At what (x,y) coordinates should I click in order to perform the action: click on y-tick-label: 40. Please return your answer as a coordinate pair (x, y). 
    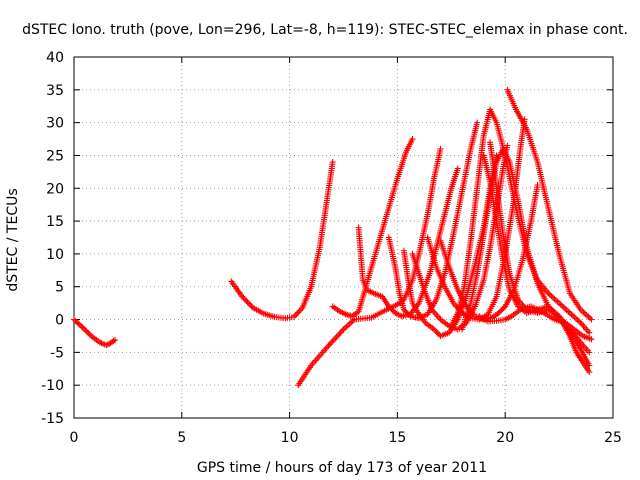
    Looking at the image, I should click on (55, 58).